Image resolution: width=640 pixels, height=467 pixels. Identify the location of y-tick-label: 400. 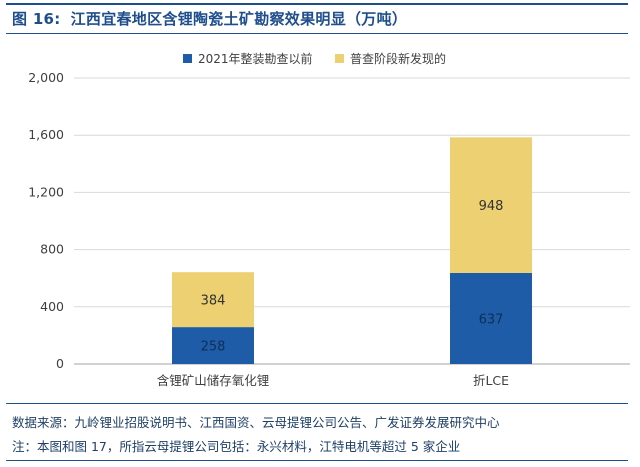
(52, 306).